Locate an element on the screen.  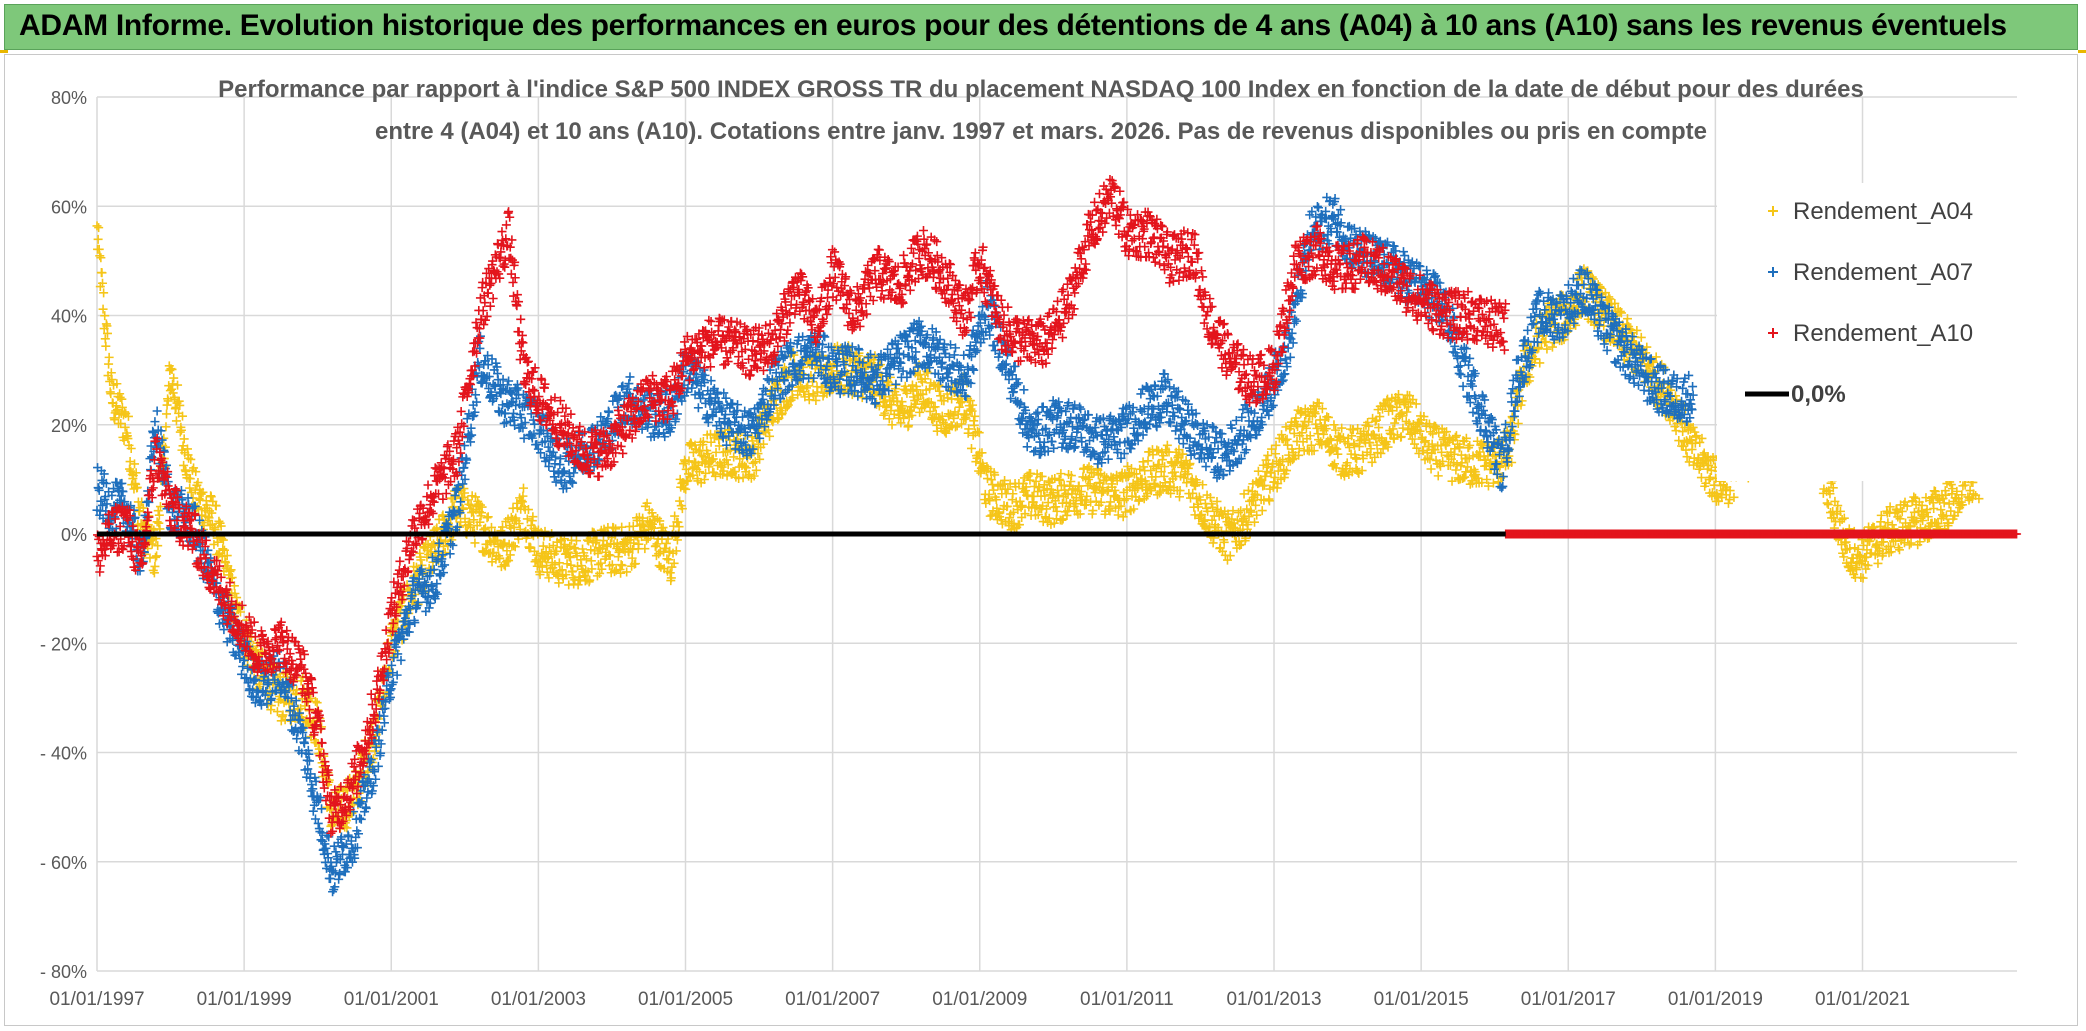
y-tick-label: 0% is located at coordinates (74, 535).